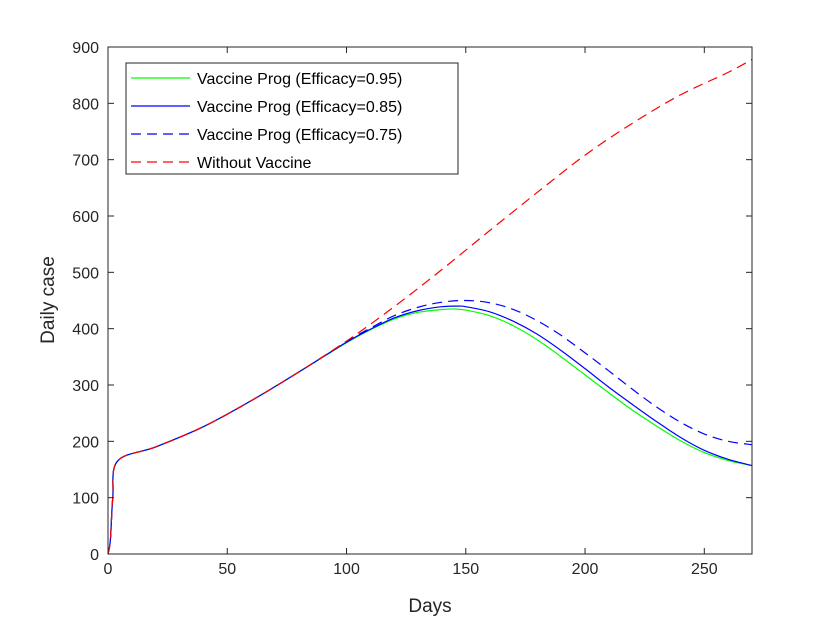 This screenshot has width=830, height=623. Describe the element at coordinates (254, 163) in the screenshot. I see `legend-label-without-vaccine: Without Vaccine` at that location.